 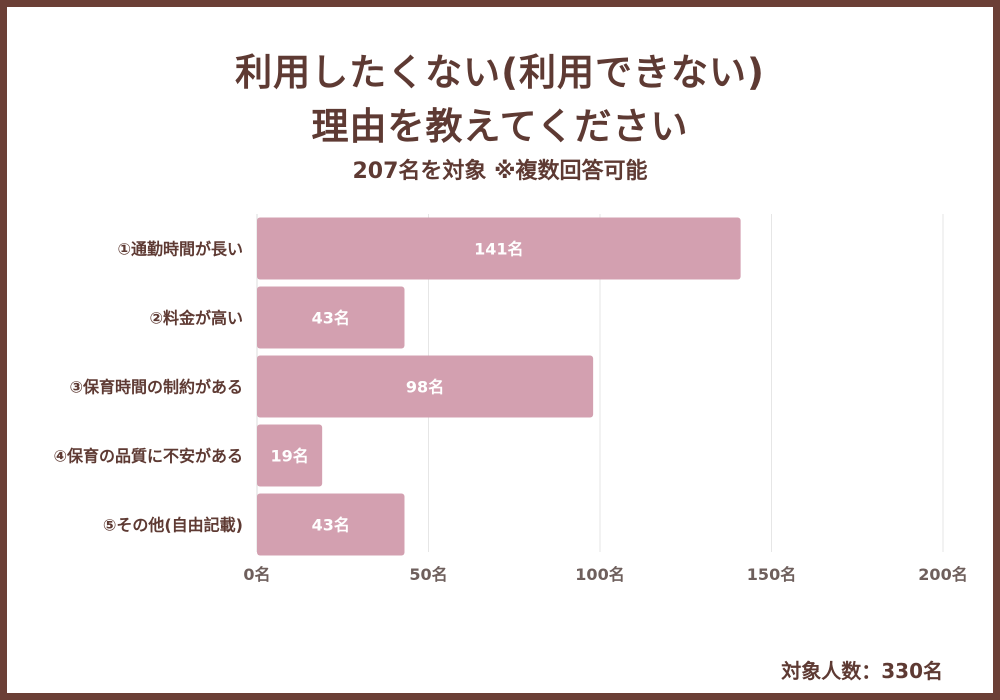 I want to click on x-tick-label: 200名, so click(x=942, y=574).